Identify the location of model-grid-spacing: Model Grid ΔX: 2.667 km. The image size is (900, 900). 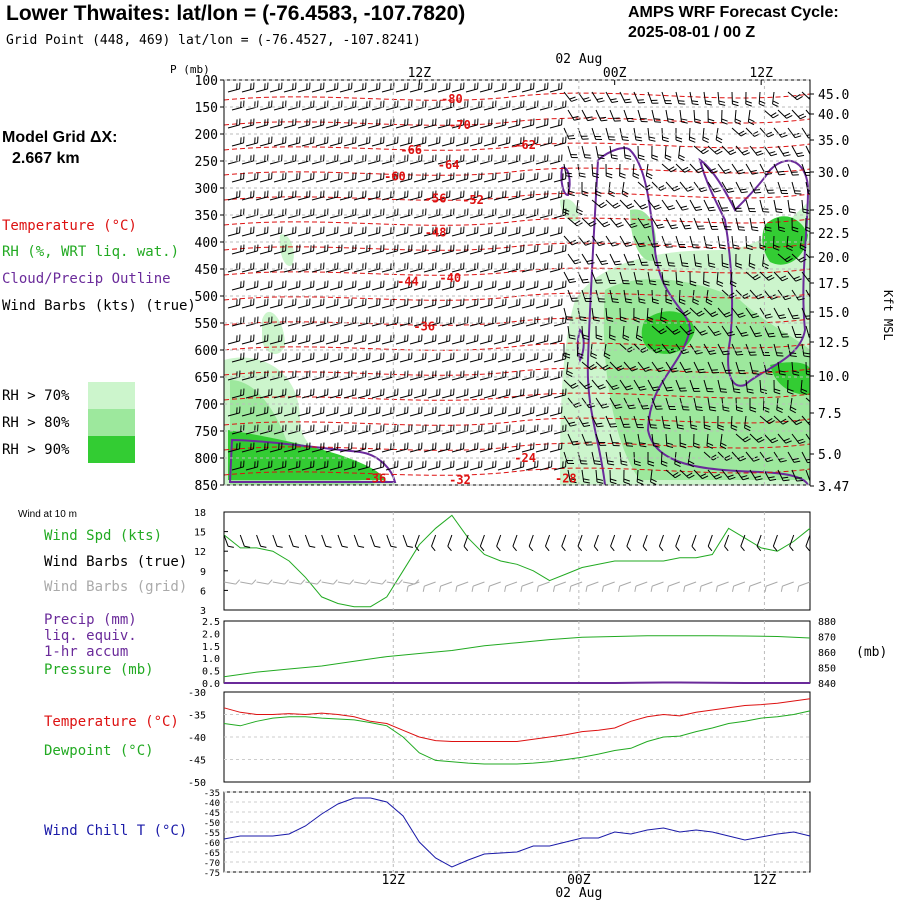
(60, 148).